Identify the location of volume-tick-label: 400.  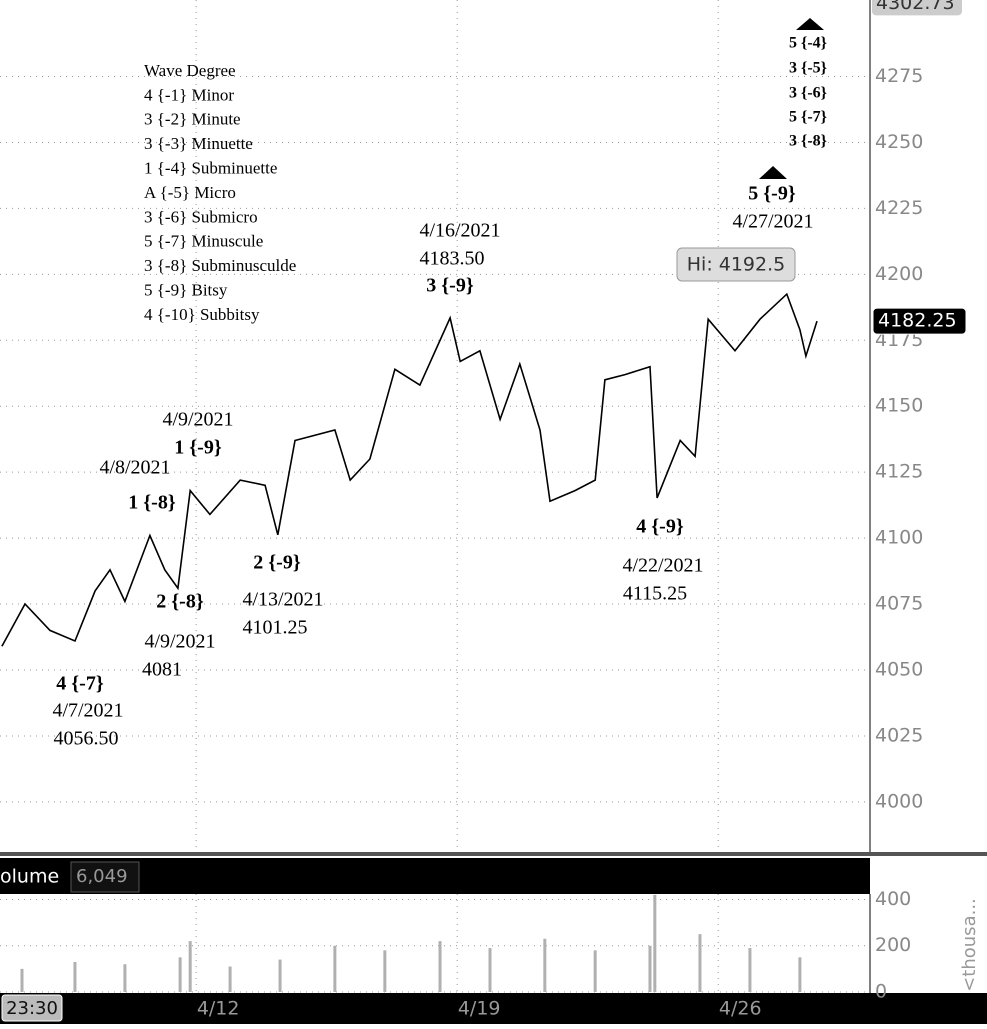
(893, 899).